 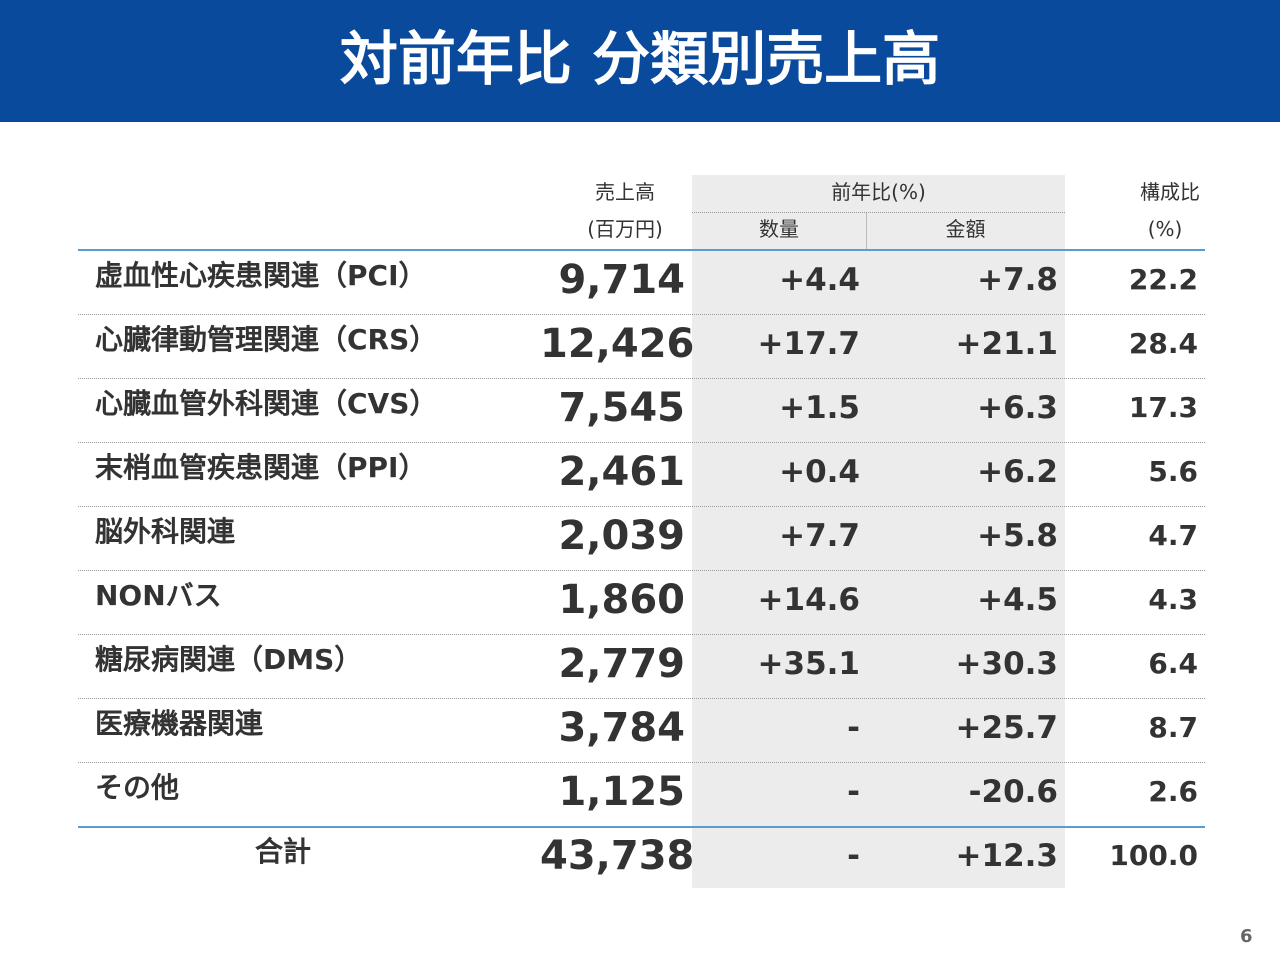 I want to click on share: 2.6, so click(x=1173, y=791).